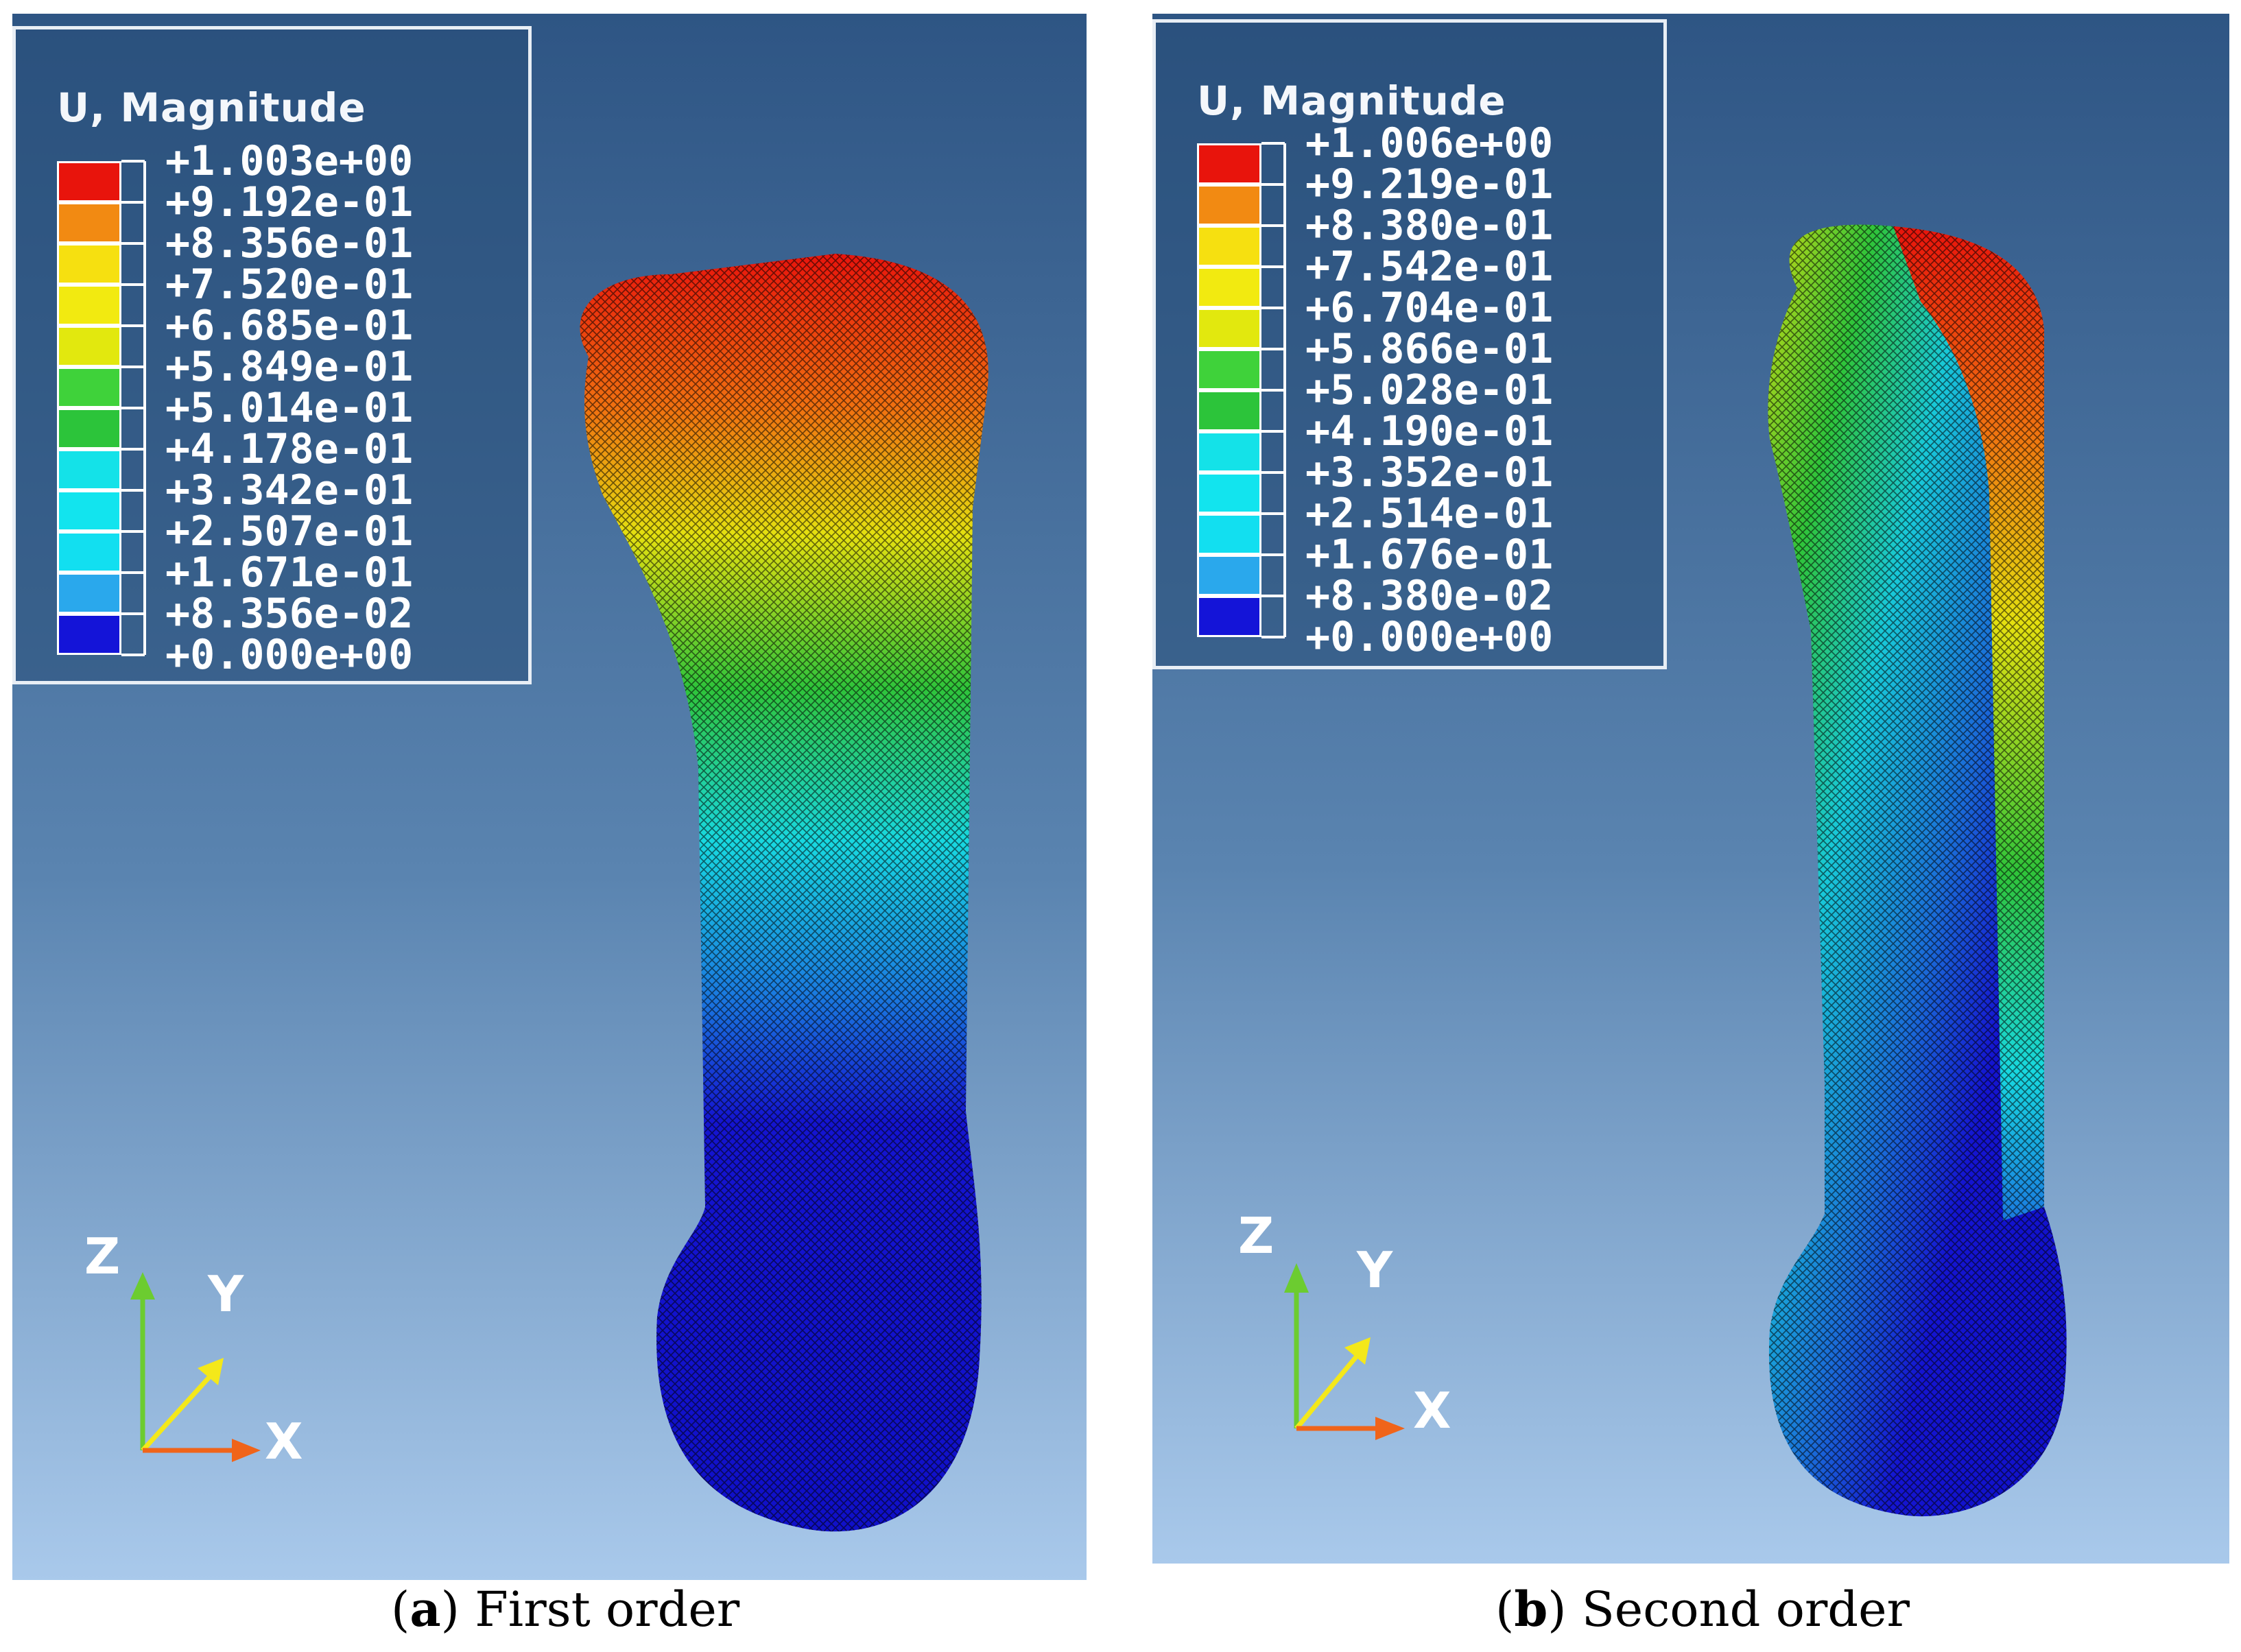 Image resolution: width=2241 pixels, height=1652 pixels. What do you see at coordinates (1429, 143) in the screenshot?
I see `legend-value: +1.006e+00` at bounding box center [1429, 143].